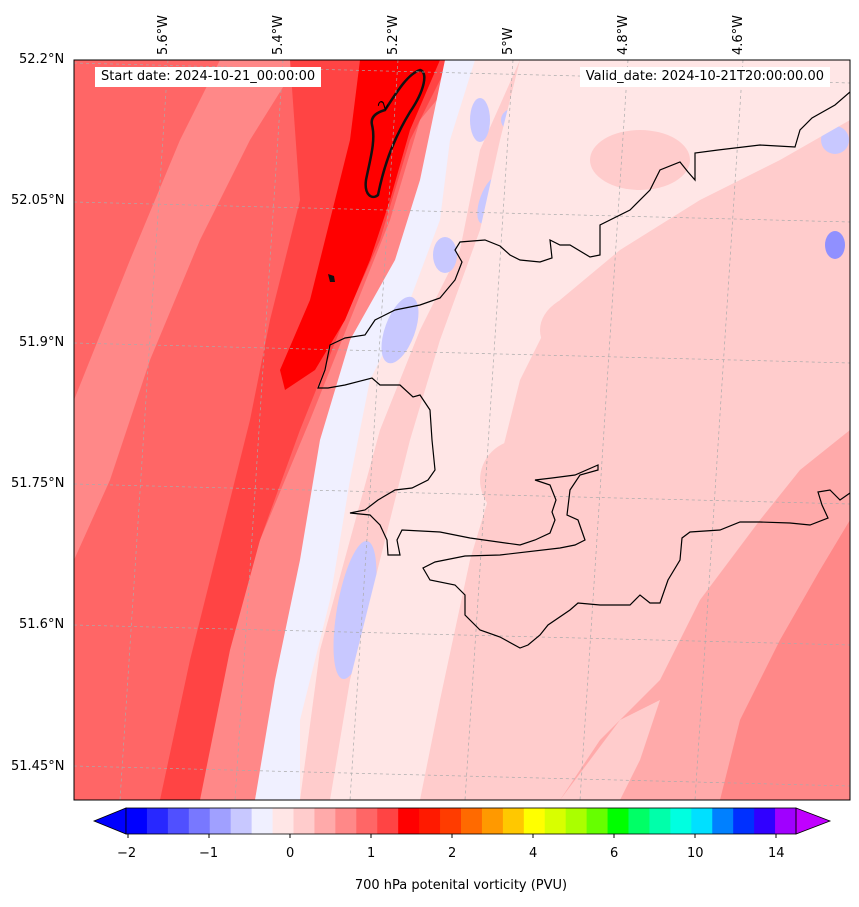 The image size is (859, 907). I want to click on cbar-tick-label: 1, so click(371, 853).